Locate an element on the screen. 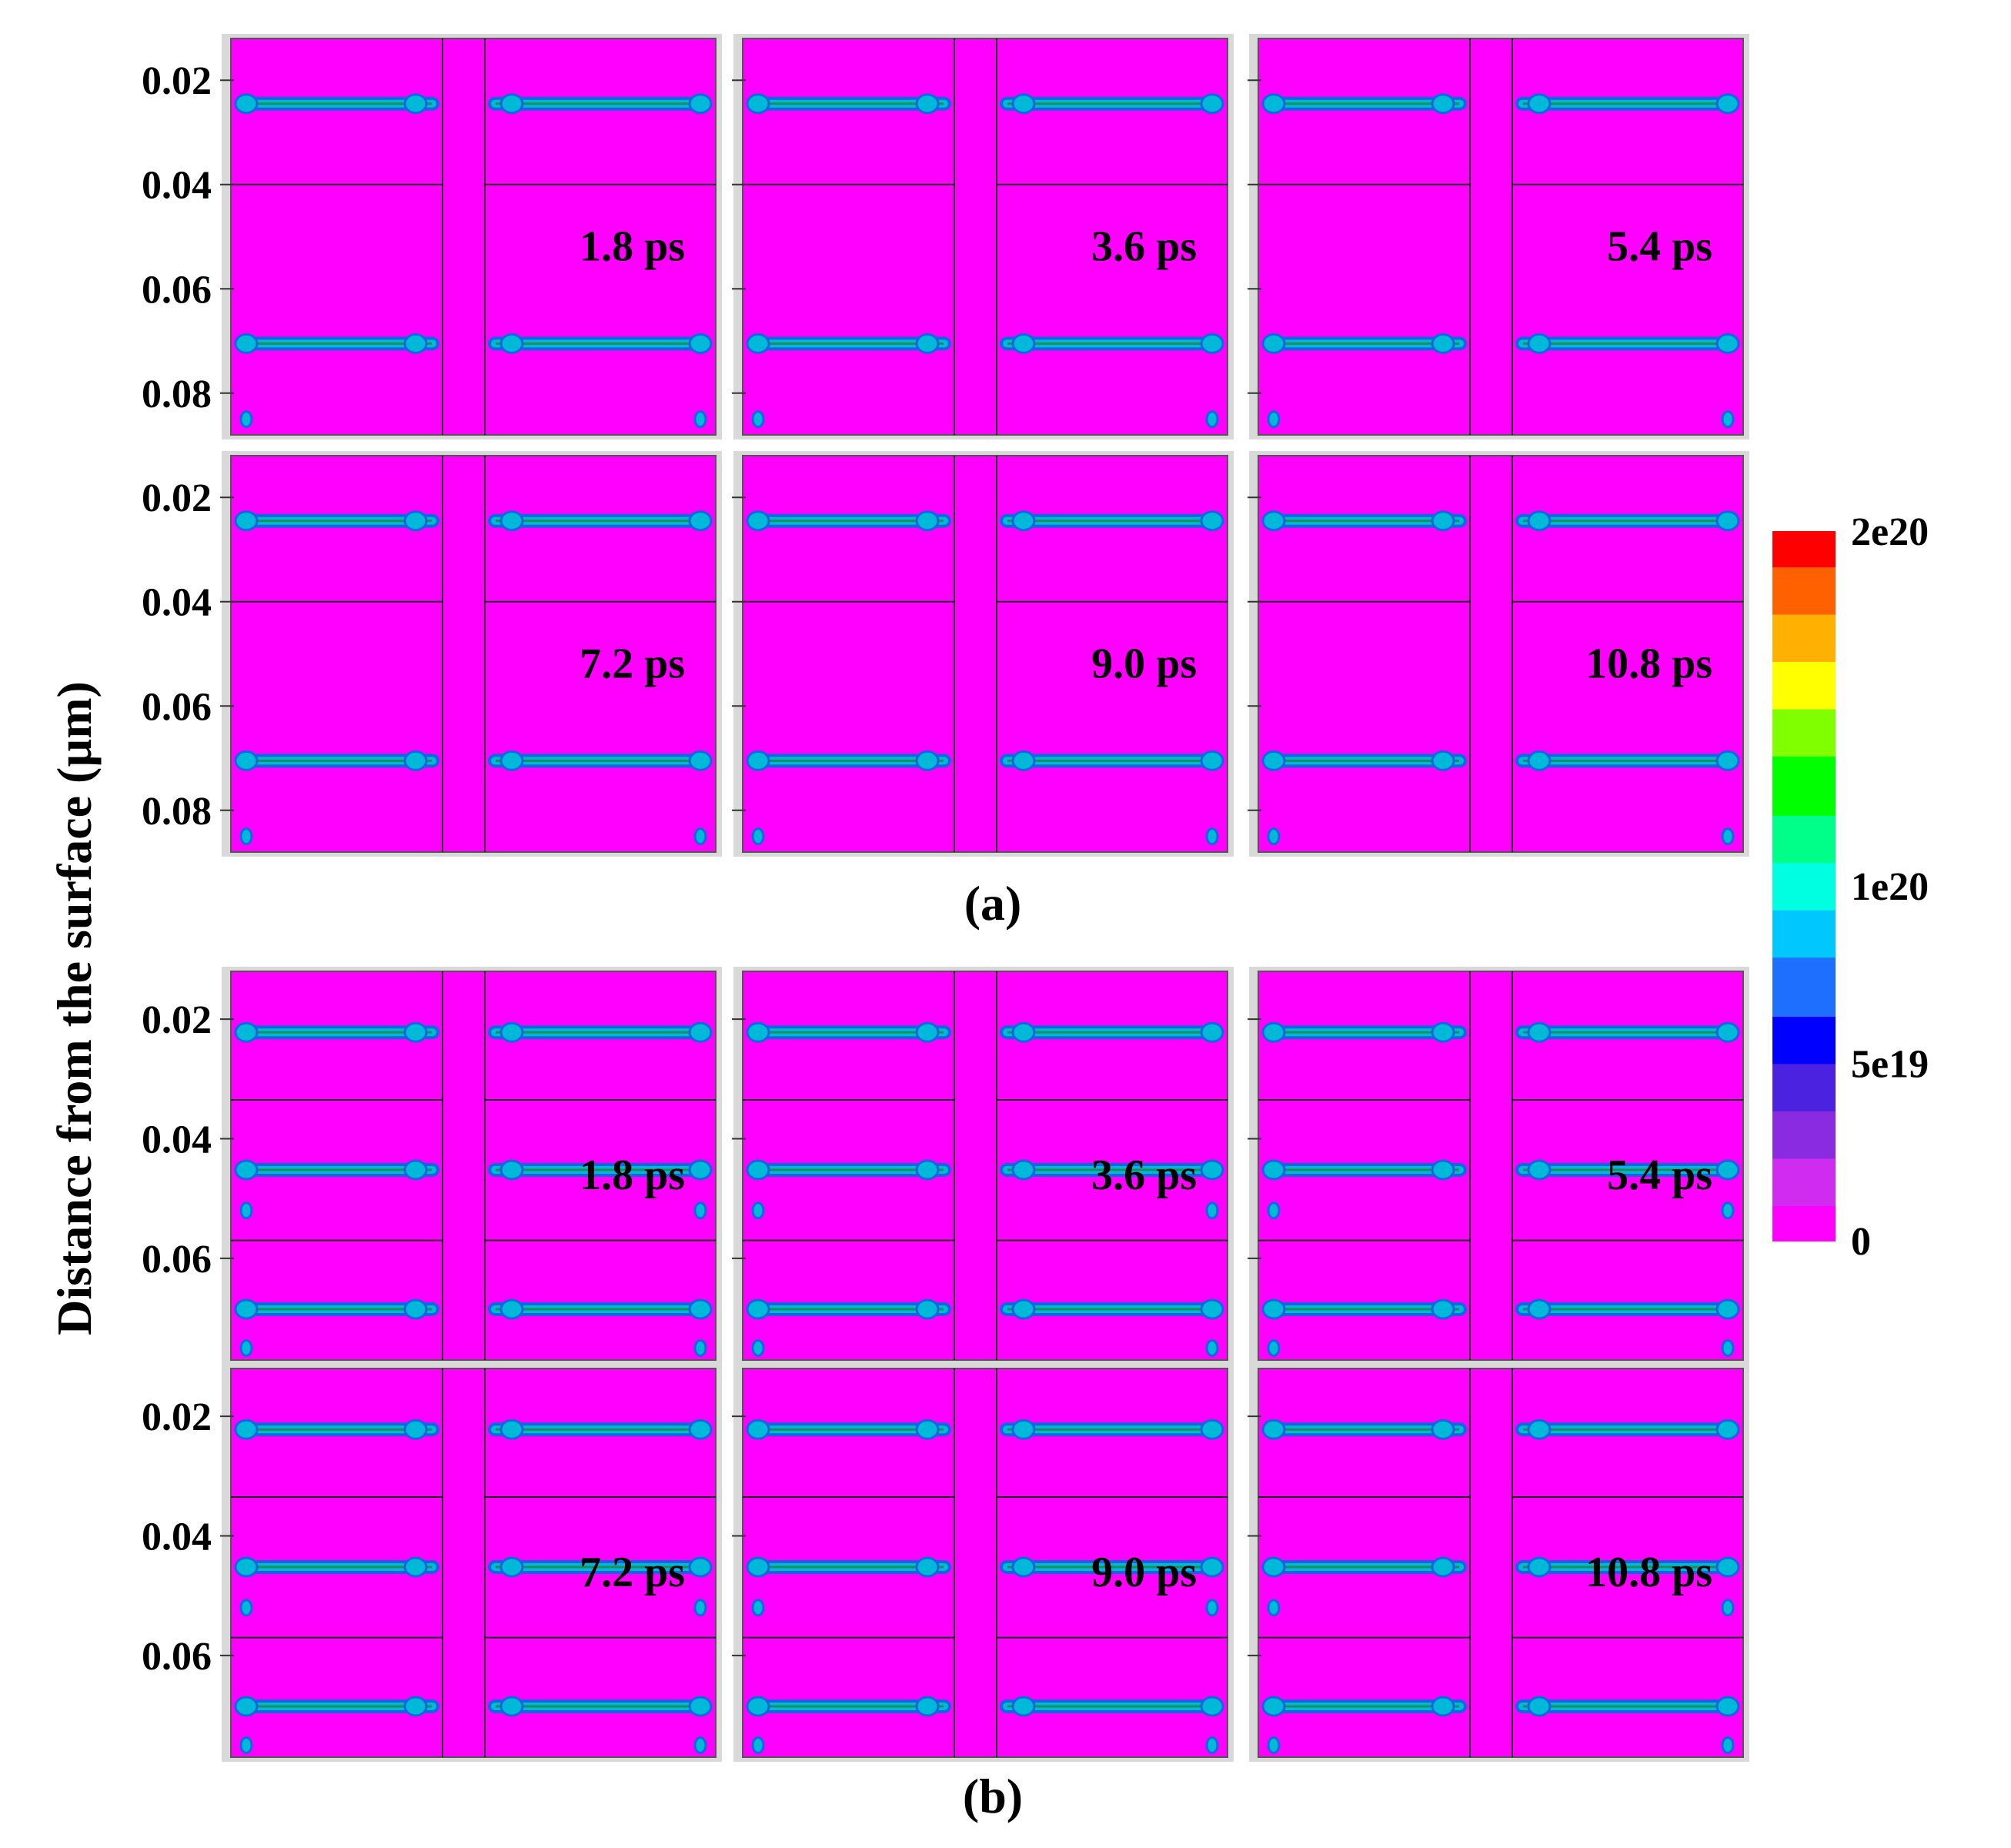  panel-a-6: 10.8 ps is located at coordinates (1498, 654).